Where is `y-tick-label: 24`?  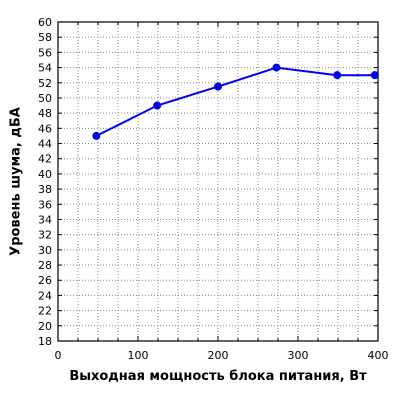 y-tick-label: 24 is located at coordinates (45, 295).